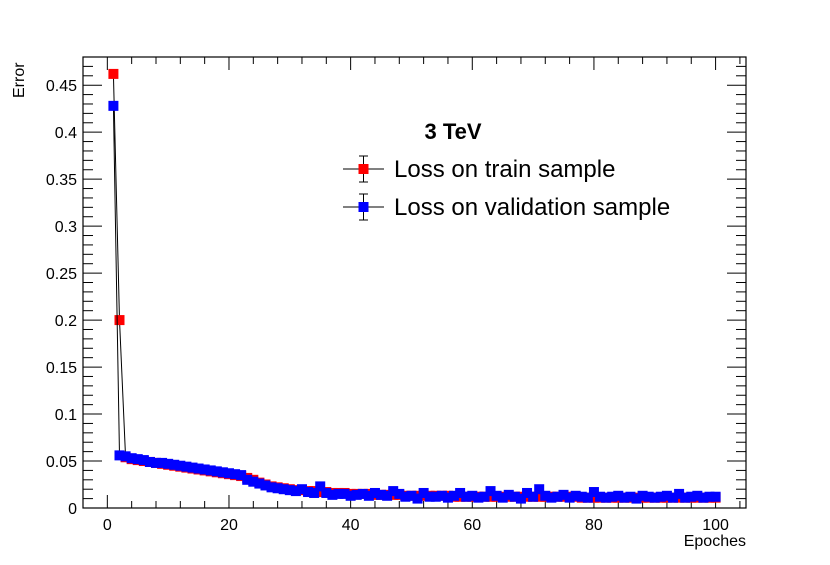 The image size is (830, 565). Describe the element at coordinates (363, 169) in the screenshot. I see `legend-train-marker` at that location.